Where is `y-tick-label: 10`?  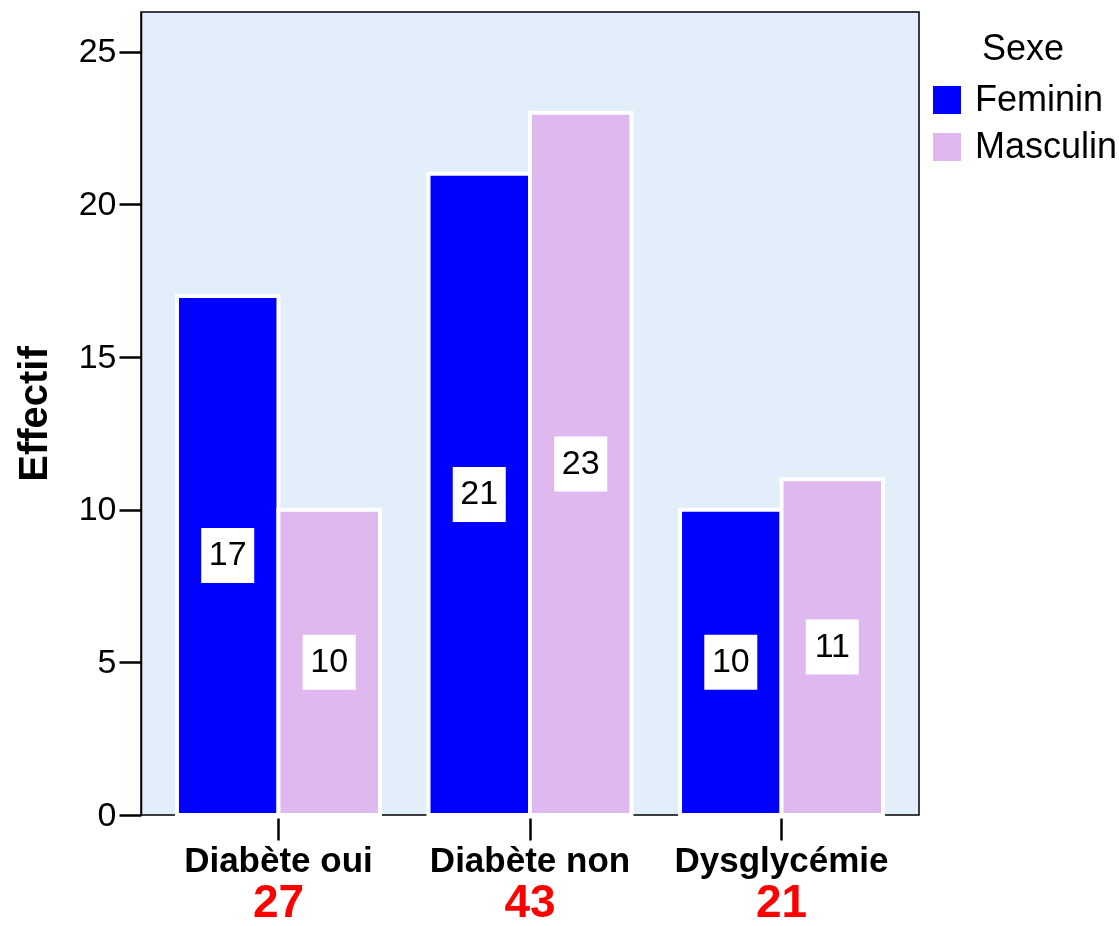 y-tick-label: 10 is located at coordinates (97, 508).